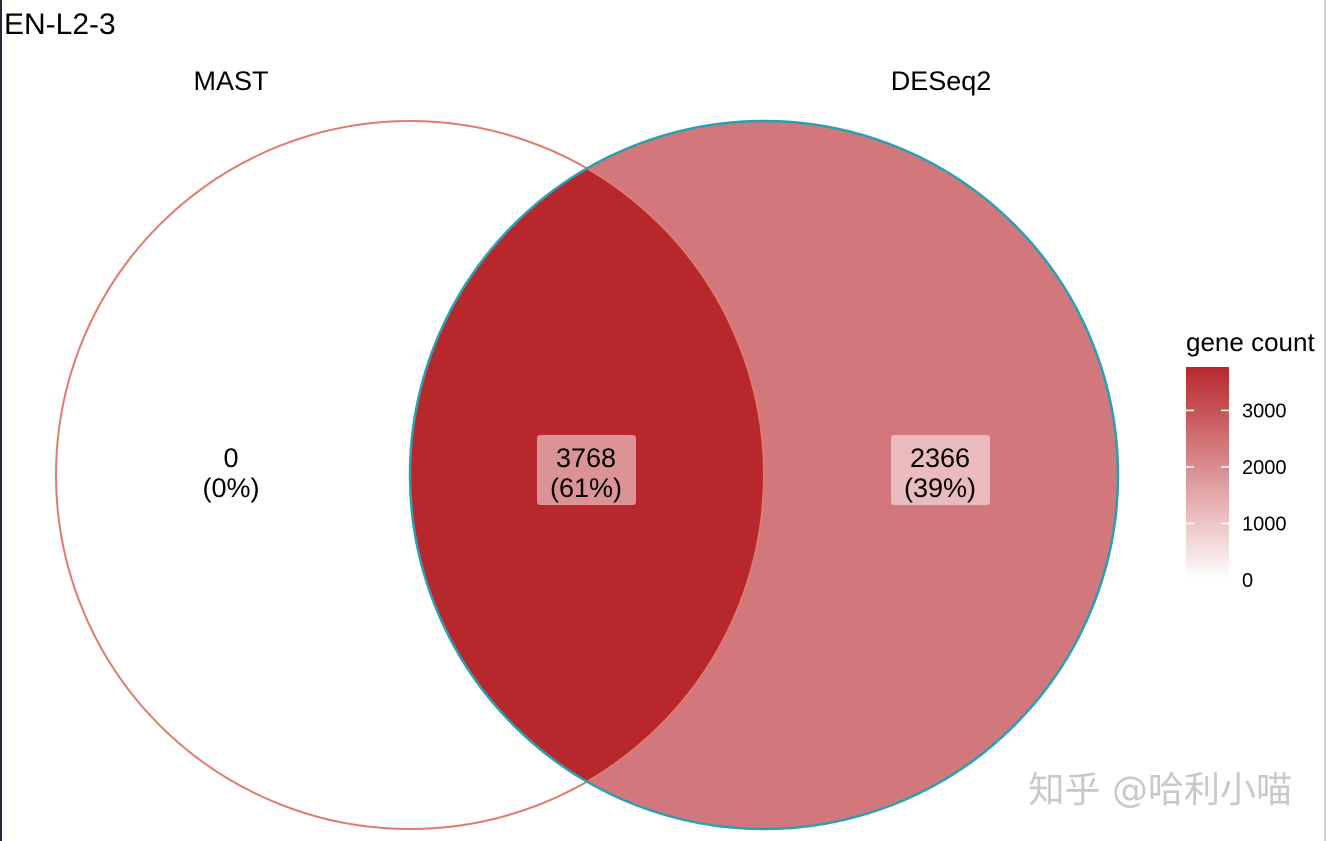 This screenshot has width=1326, height=841. I want to click on label-mast-only-pct: (0%), so click(230, 488).